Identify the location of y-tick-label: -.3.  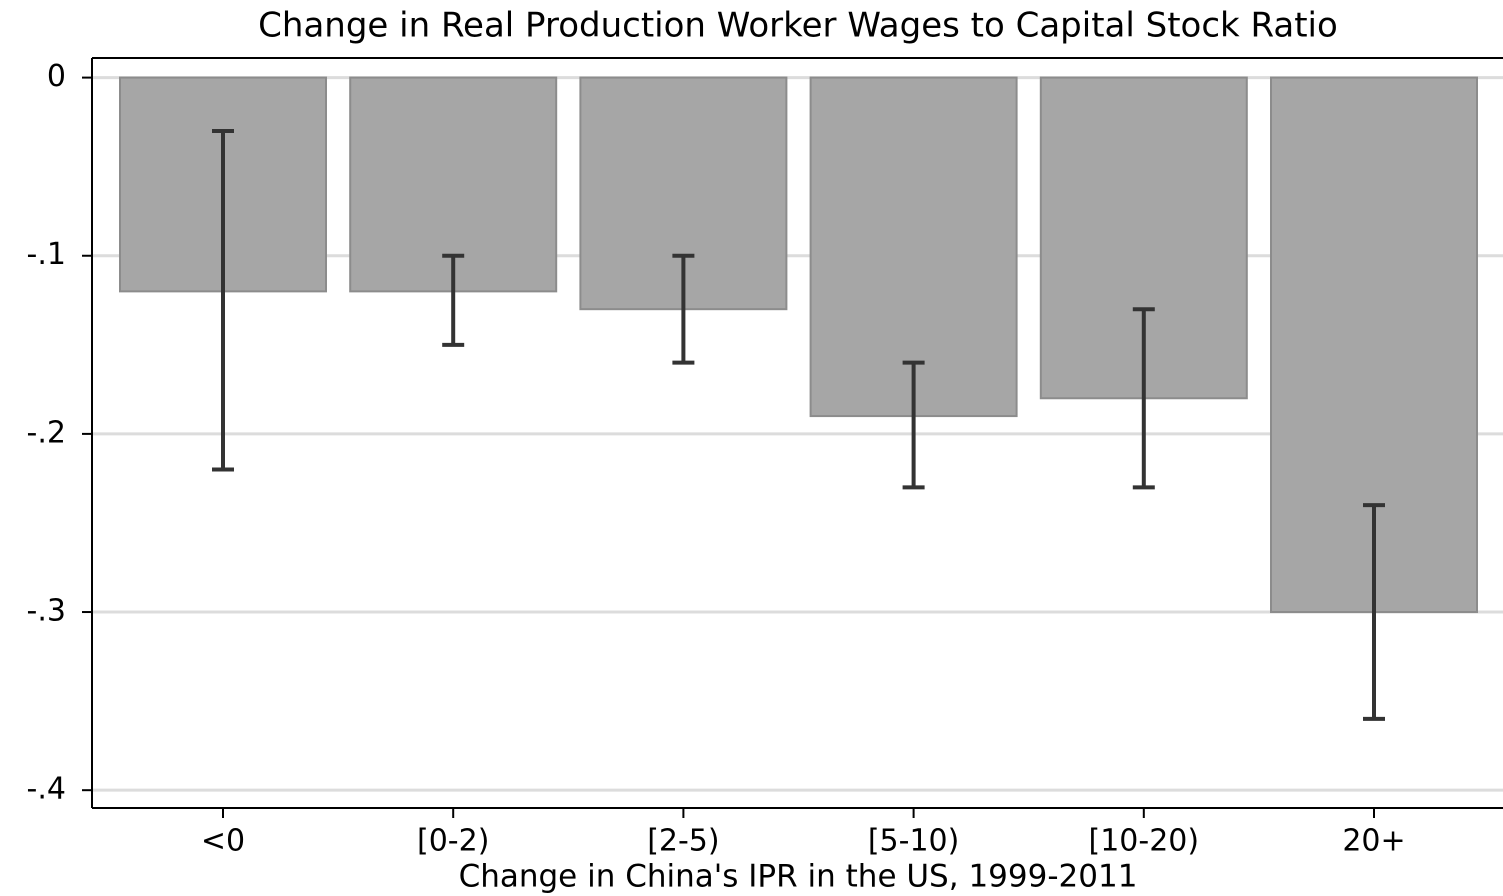
(46, 611).